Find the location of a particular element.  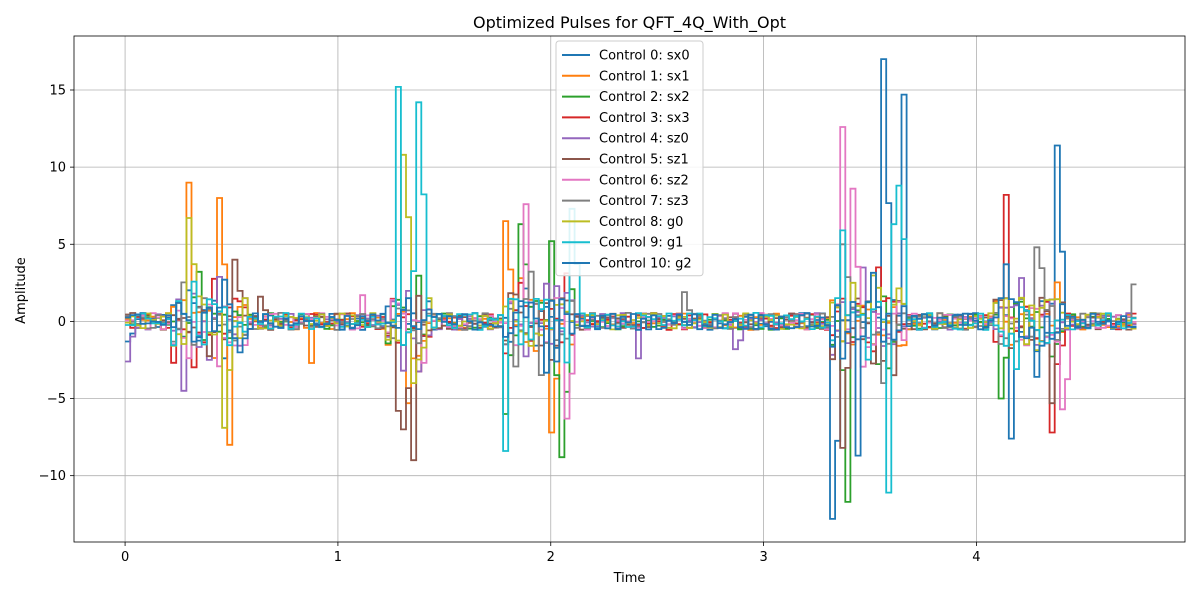

x-tick-label: 2 is located at coordinates (551, 557).